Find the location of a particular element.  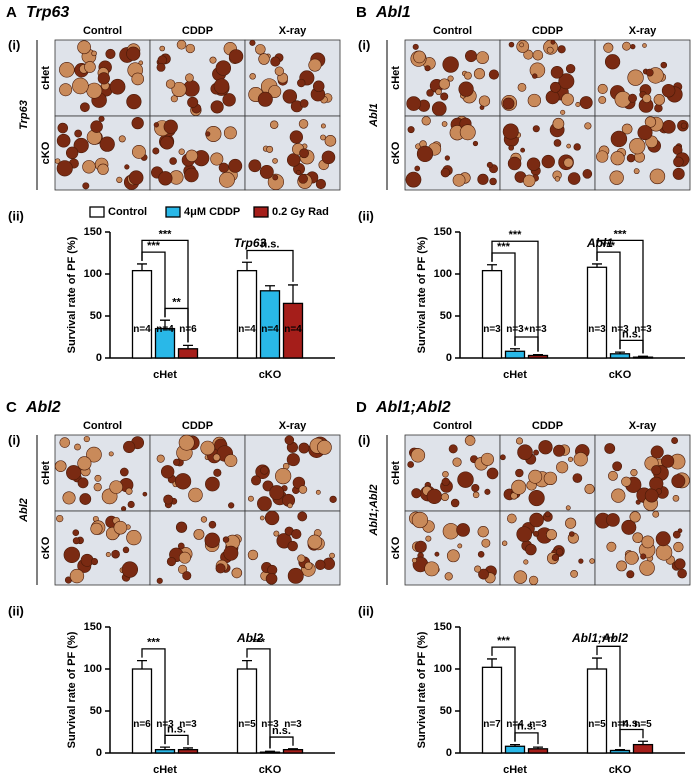

chart-title: Abl1;Abl2 is located at coordinates (599, 638).